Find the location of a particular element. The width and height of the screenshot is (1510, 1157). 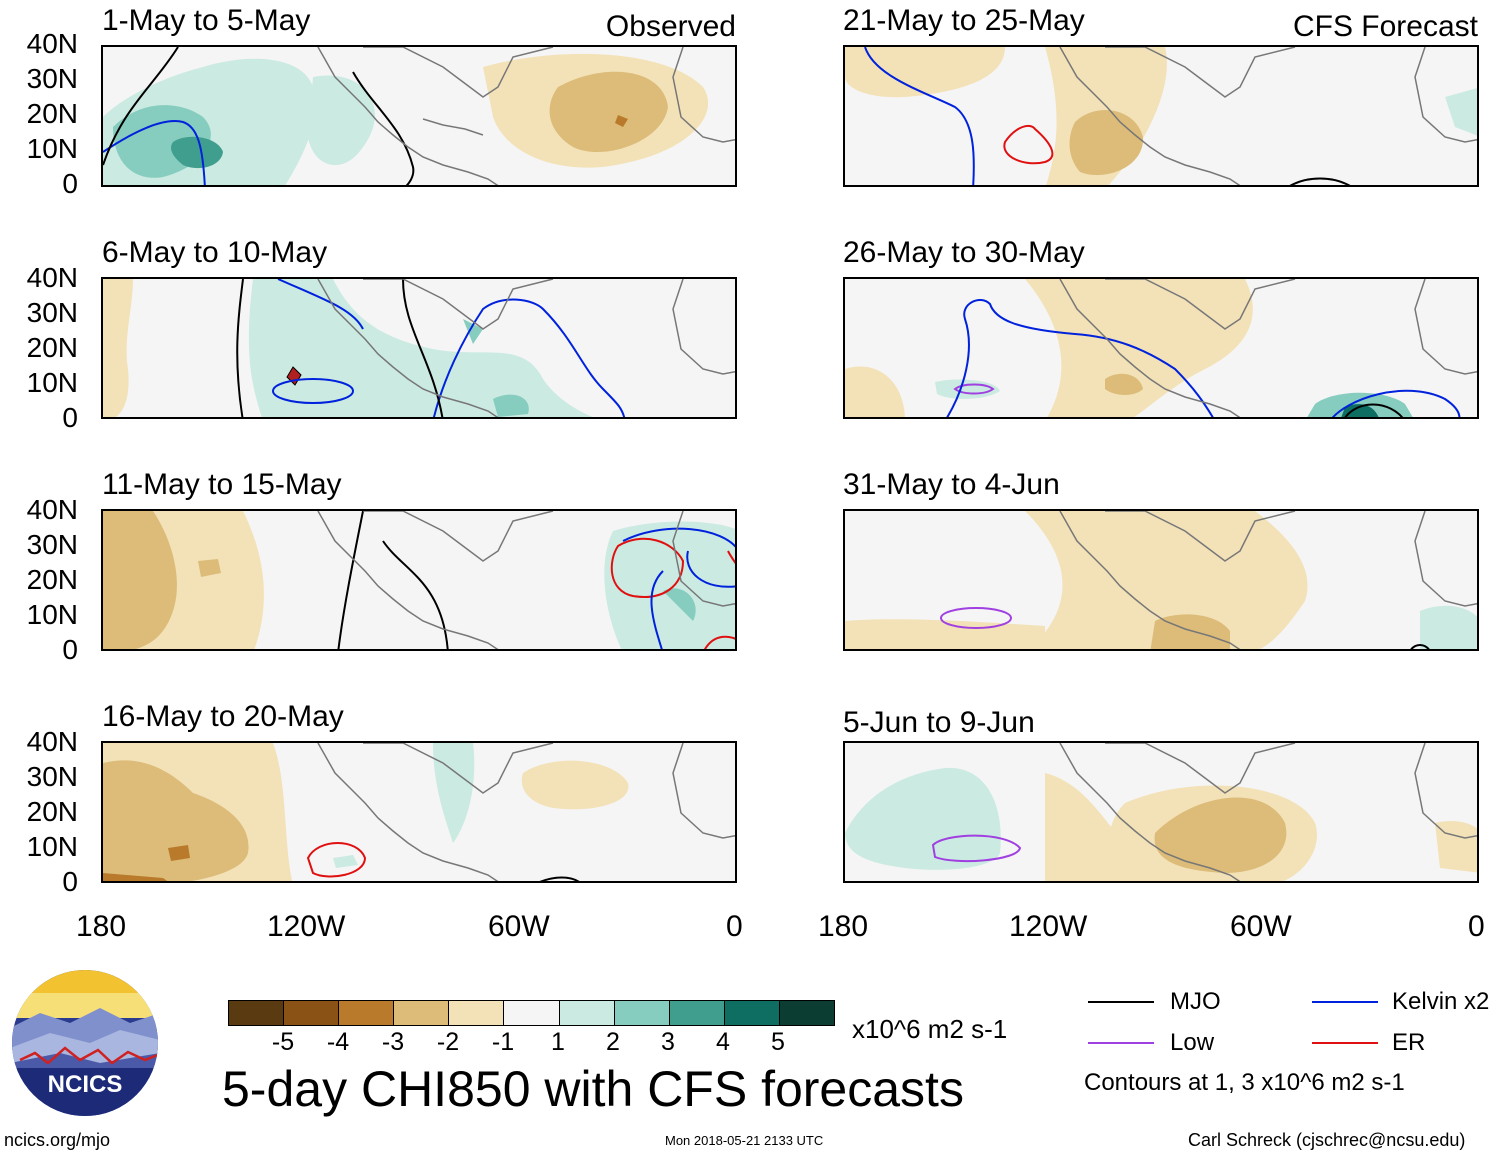

panel-title-left-2: 6-May to 10-May is located at coordinates (215, 252).